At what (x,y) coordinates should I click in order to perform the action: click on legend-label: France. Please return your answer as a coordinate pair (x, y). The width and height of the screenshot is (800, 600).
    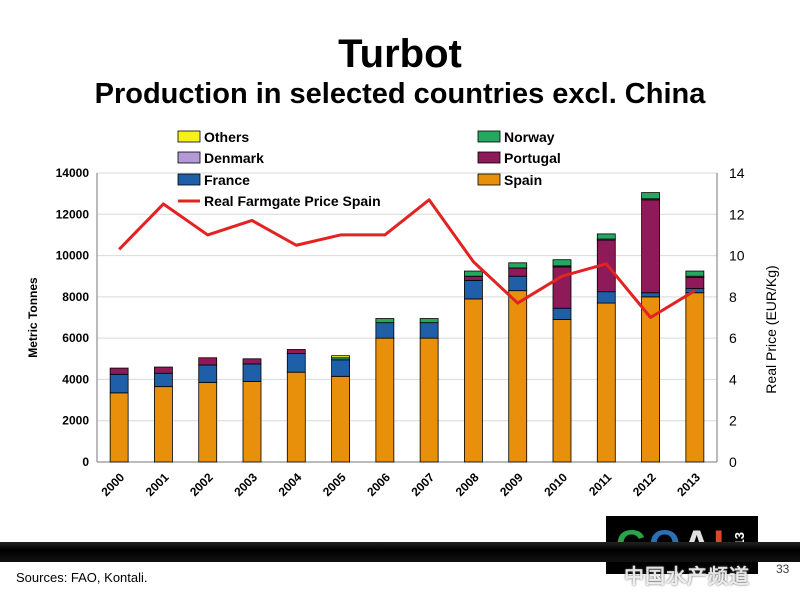
    Looking at the image, I should click on (227, 180).